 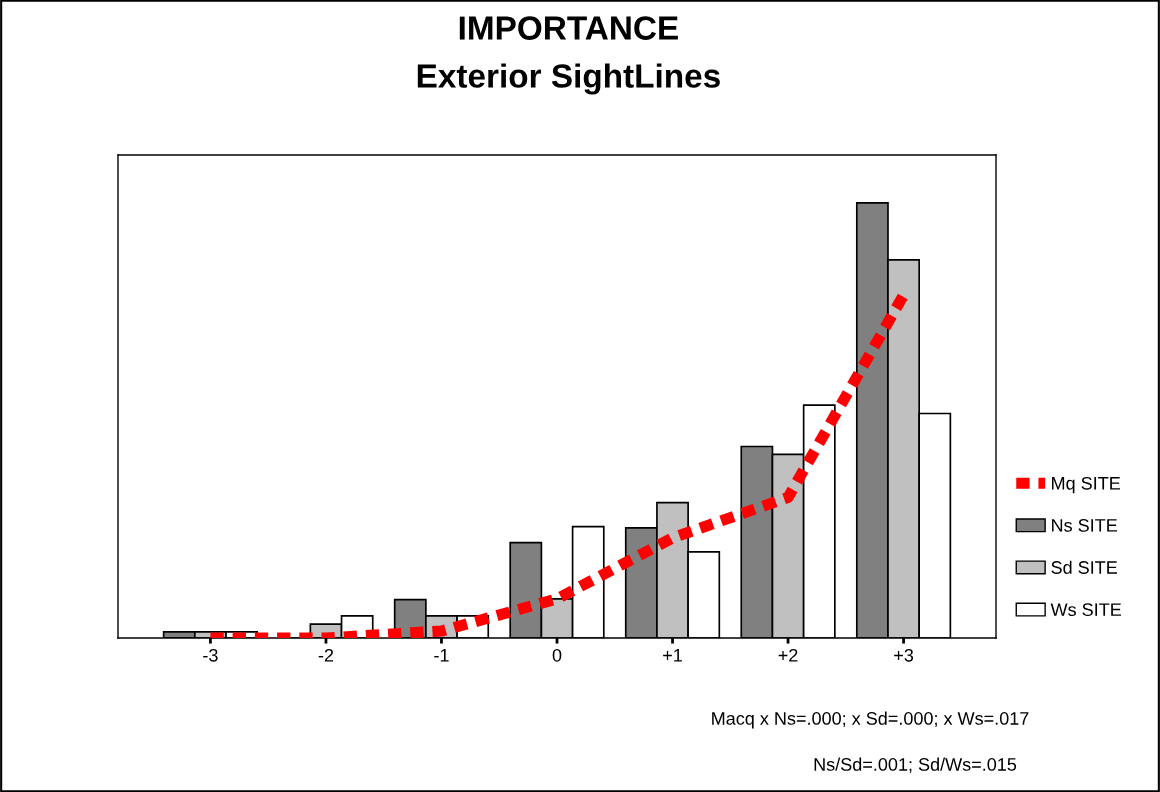 I want to click on legend-label: Mq SITE, so click(x=1086, y=485).